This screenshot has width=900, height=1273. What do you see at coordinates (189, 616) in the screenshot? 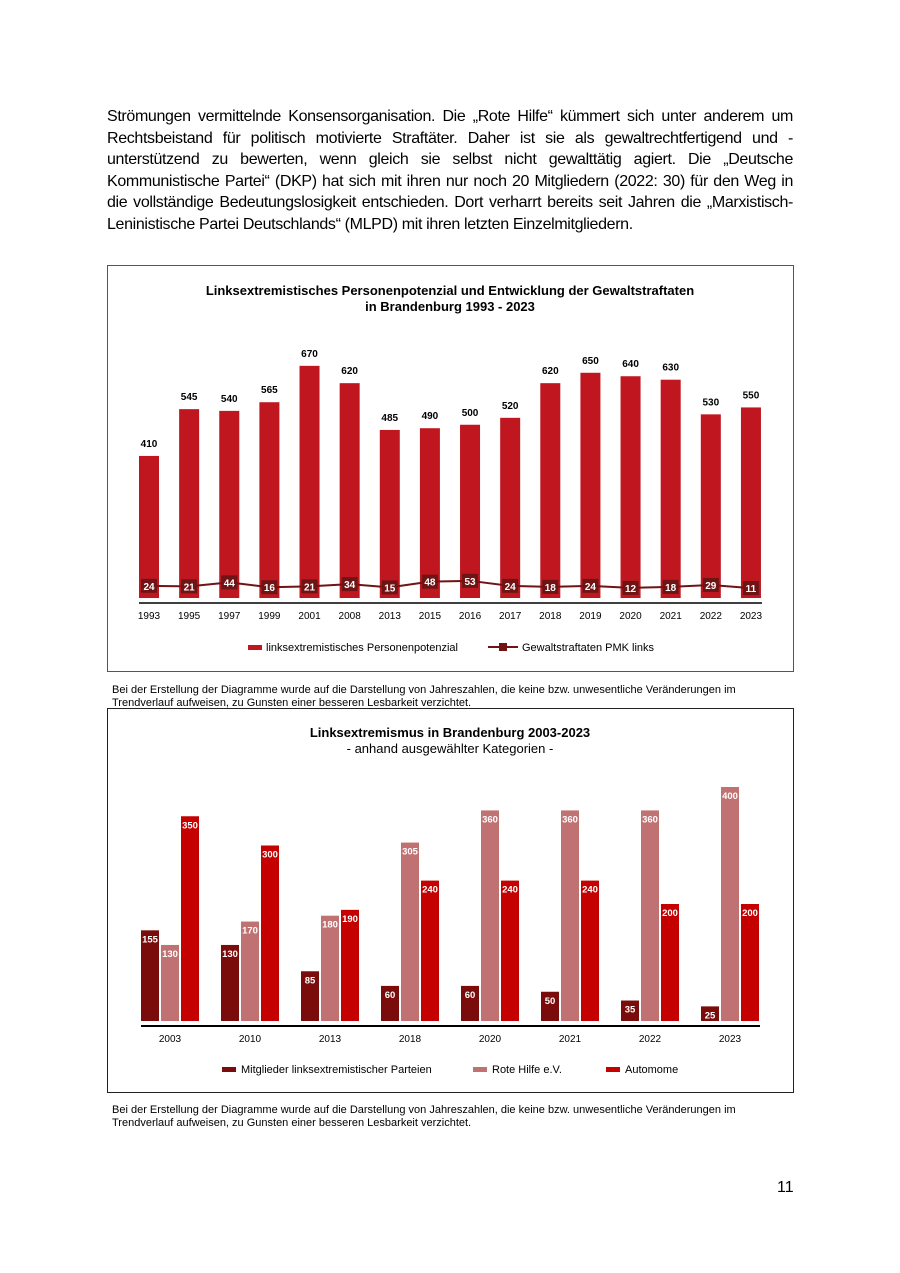
I see `x-tick-label: 1995` at bounding box center [189, 616].